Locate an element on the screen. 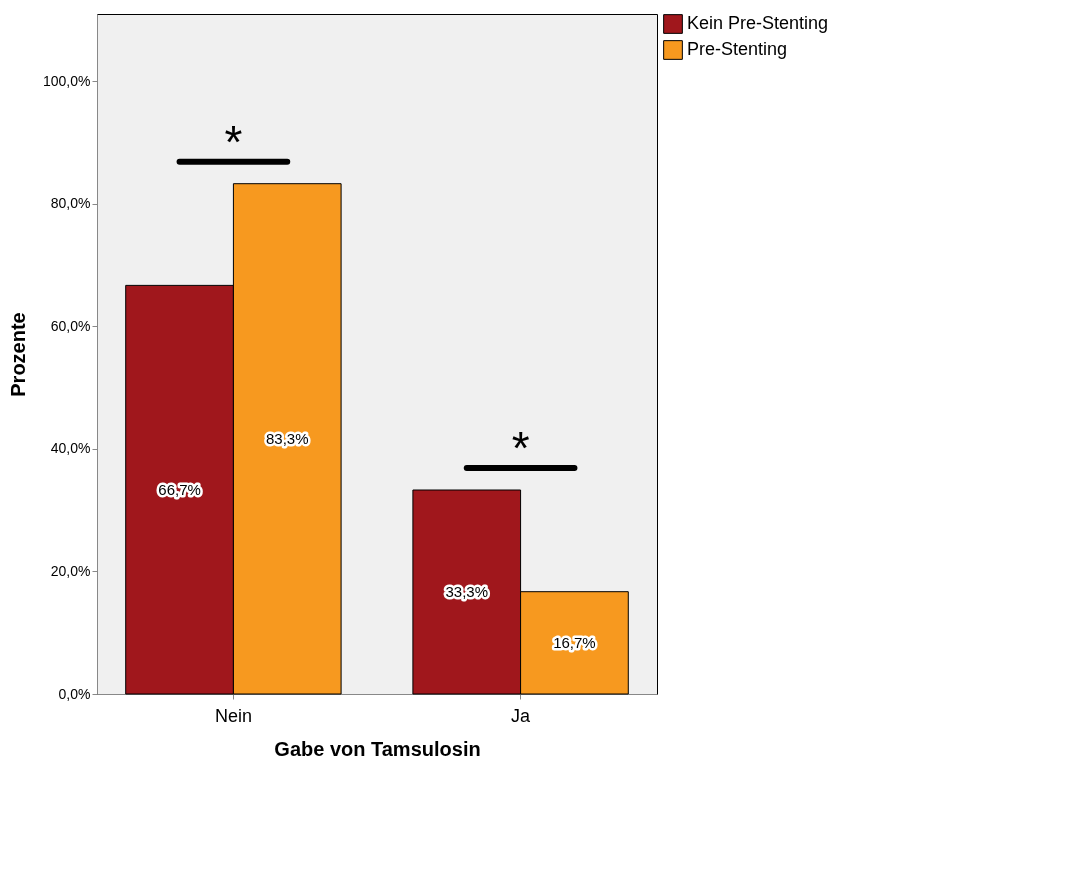 This screenshot has width=1078, height=887. y-axis-title: Prozente is located at coordinates (18, 354).